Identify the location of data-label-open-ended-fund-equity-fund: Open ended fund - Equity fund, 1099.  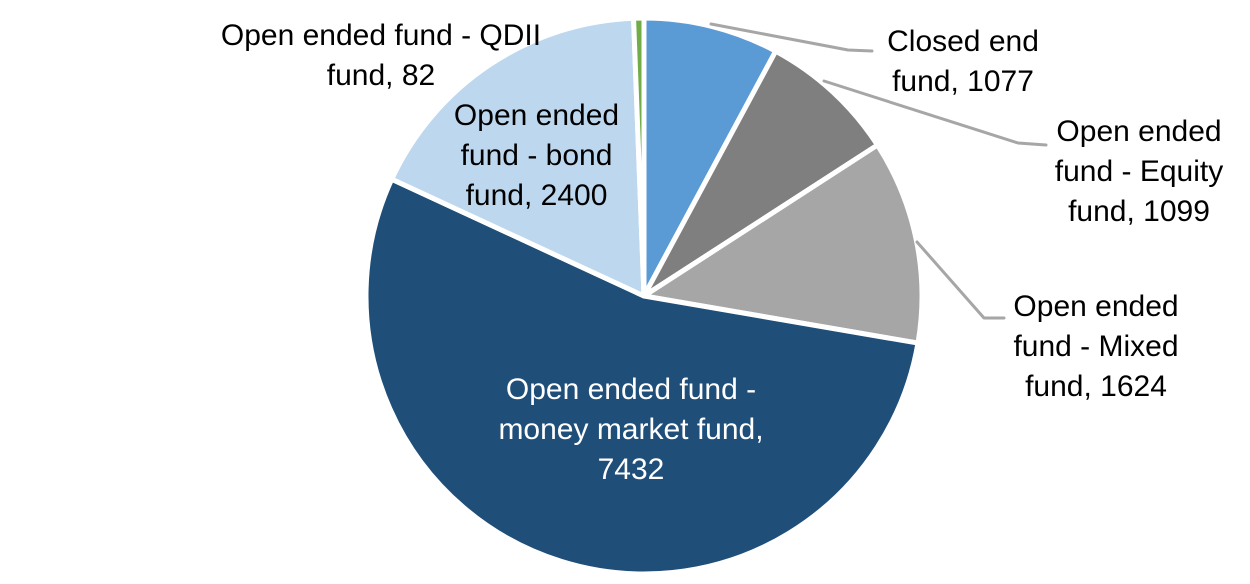
(1139, 171).